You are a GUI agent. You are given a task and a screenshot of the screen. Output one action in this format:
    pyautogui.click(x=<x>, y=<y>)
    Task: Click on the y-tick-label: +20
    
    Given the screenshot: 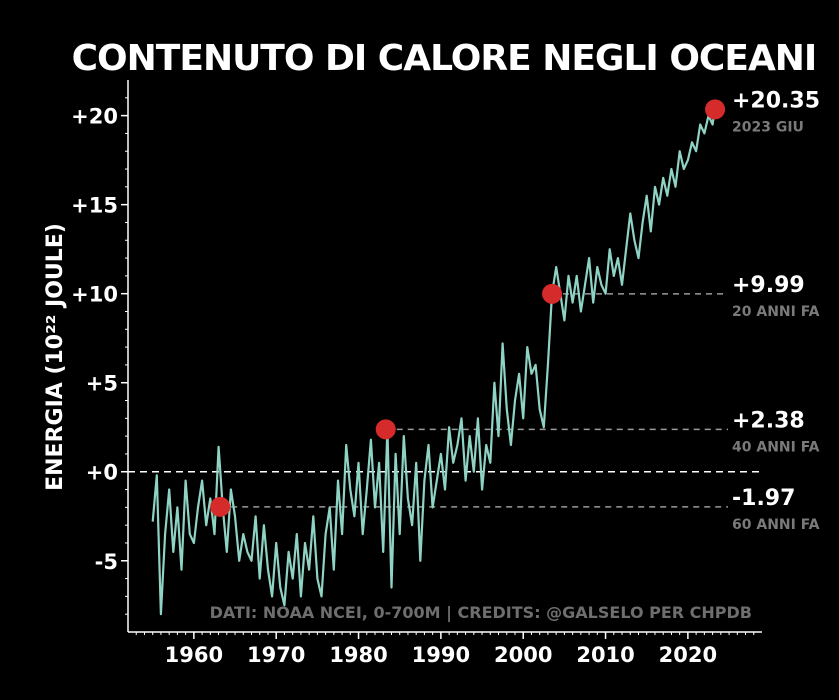 What is the action you would take?
    pyautogui.click(x=94, y=117)
    